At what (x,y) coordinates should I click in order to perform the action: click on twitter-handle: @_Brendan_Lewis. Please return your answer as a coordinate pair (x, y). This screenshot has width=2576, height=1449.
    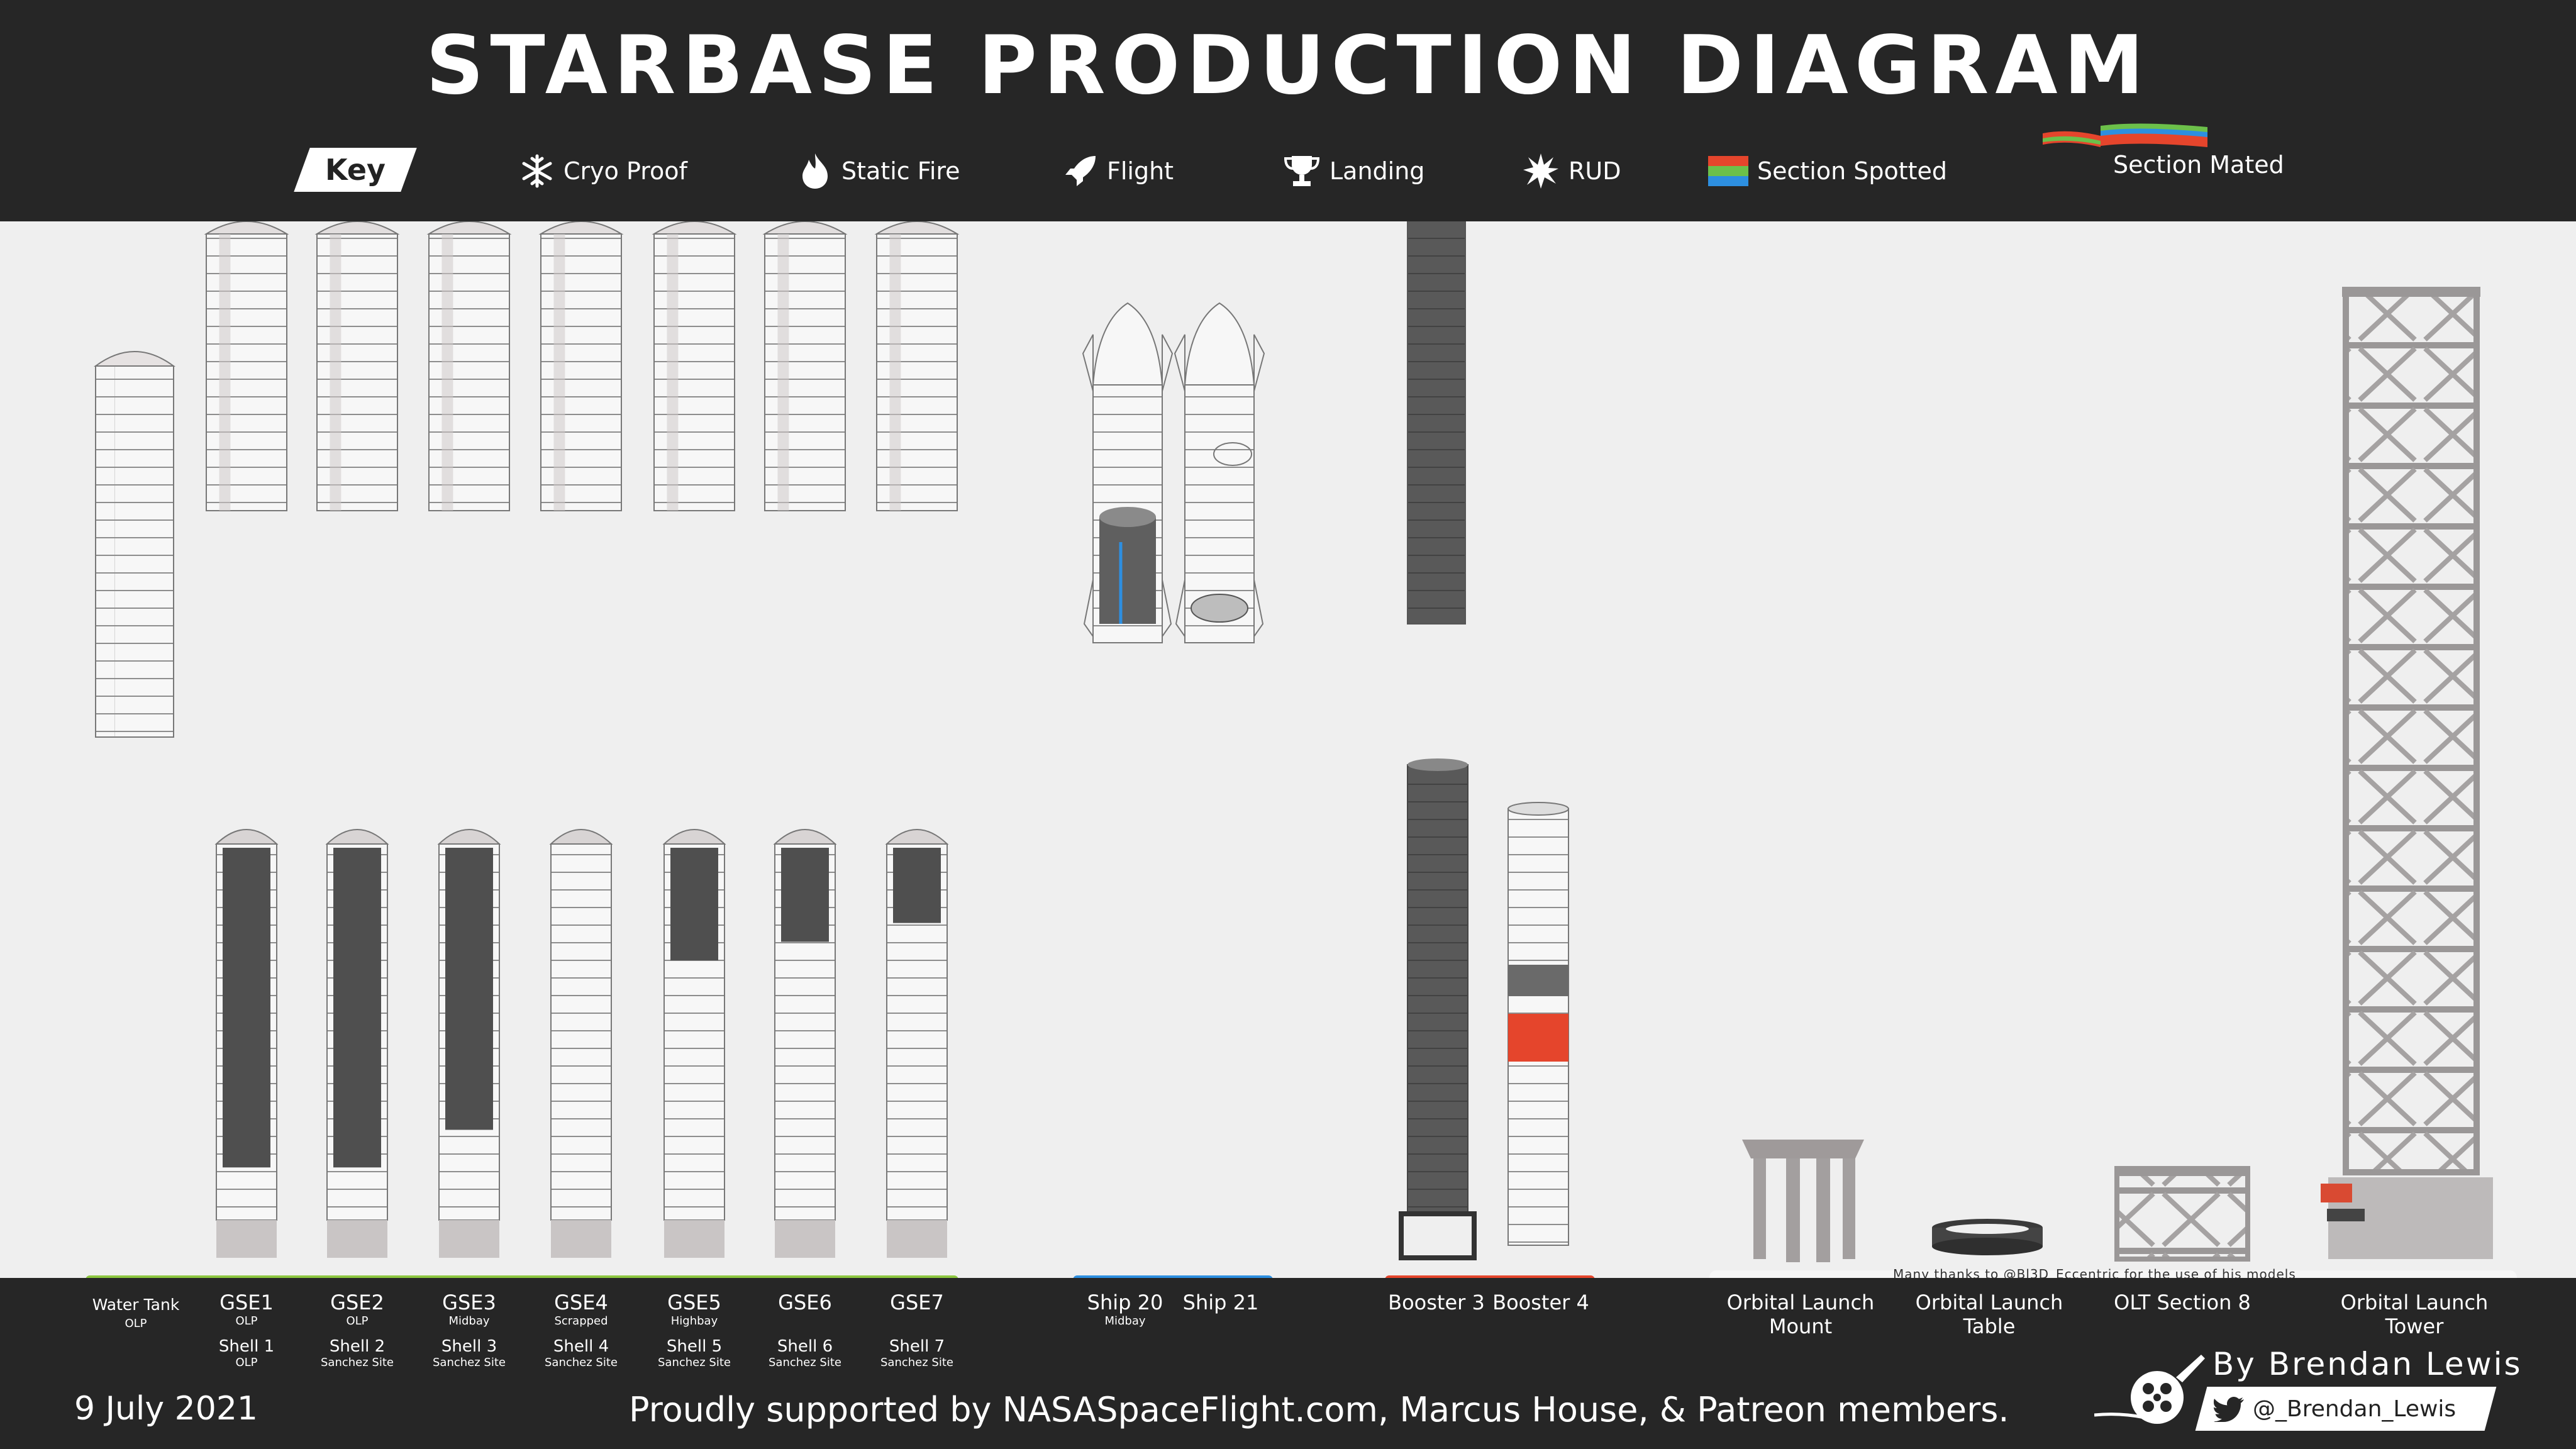
    Looking at the image, I should click on (2335, 1409).